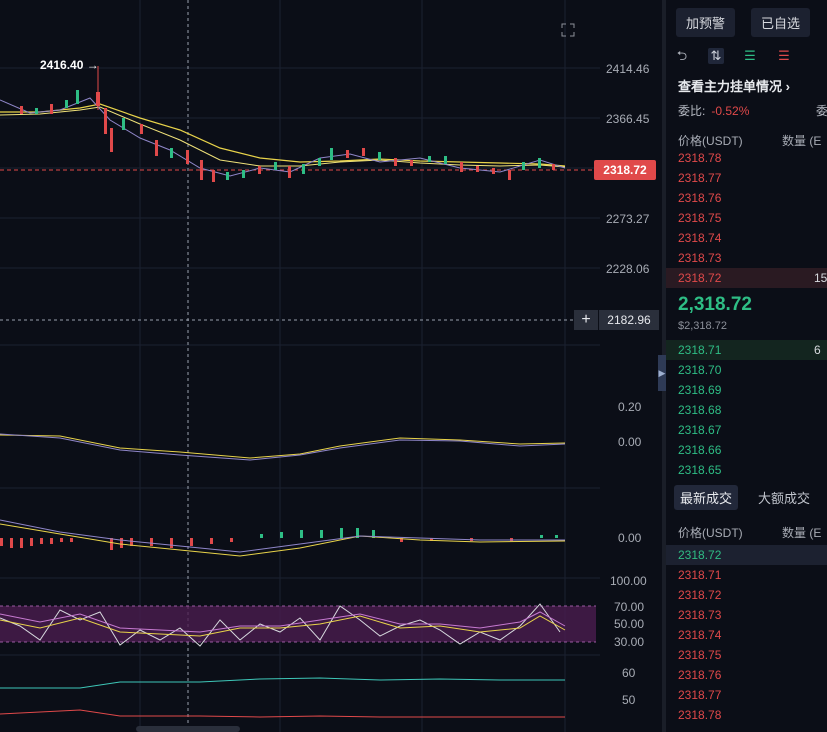 Image resolution: width=827 pixels, height=732 pixels. What do you see at coordinates (628, 269) in the screenshot?
I see `price-axis-label: 2228.06` at bounding box center [628, 269].